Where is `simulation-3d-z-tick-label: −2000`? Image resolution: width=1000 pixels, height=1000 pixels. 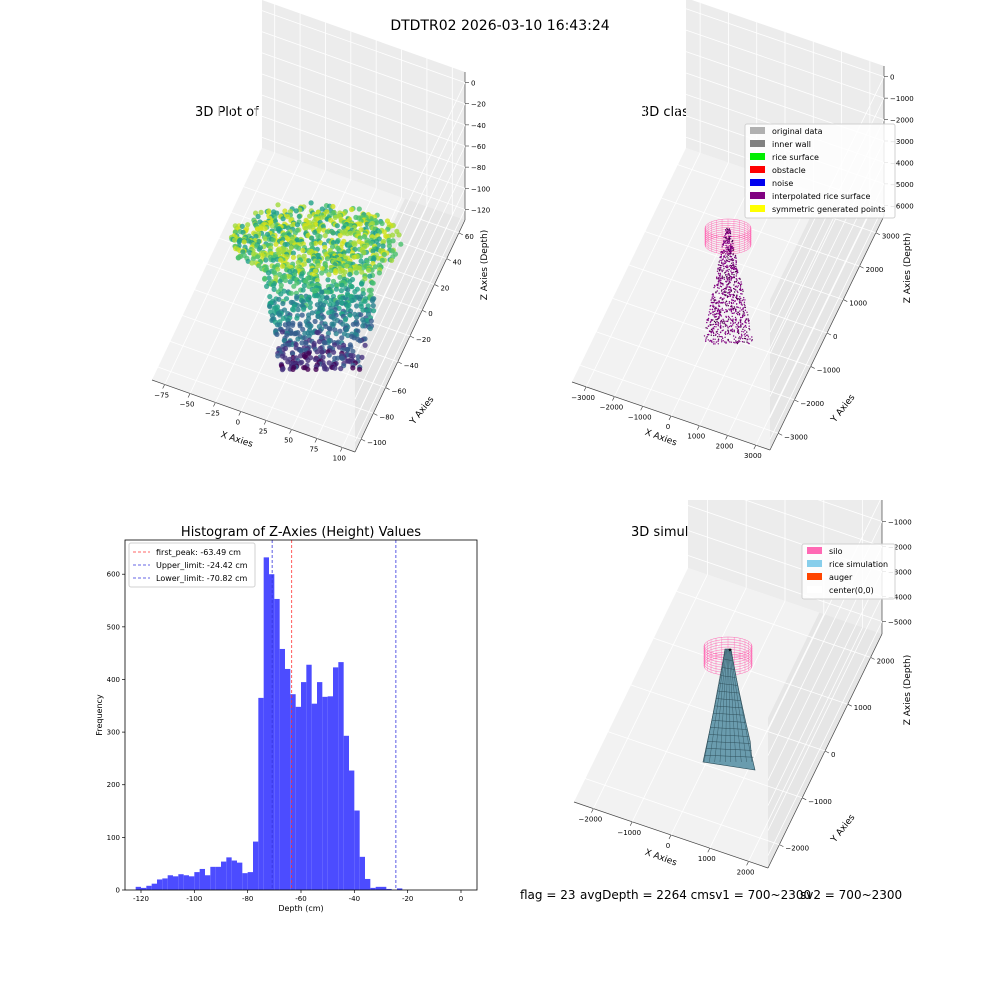
simulation-3d-z-tick-label: −2000 is located at coordinates (900, 548).